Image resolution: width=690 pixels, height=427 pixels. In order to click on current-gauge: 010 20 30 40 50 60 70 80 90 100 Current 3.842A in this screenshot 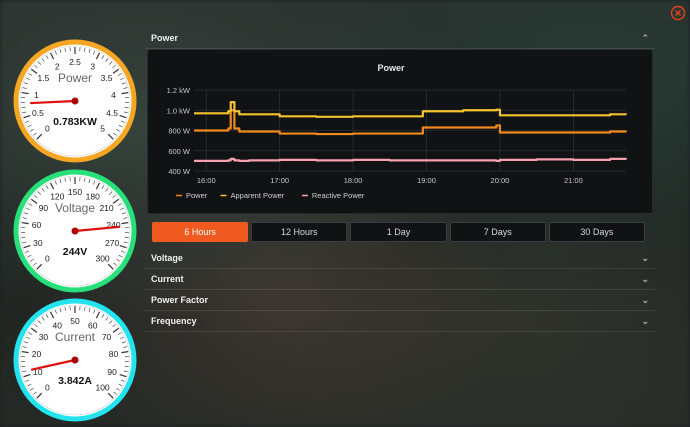, I will do `click(75, 360)`.